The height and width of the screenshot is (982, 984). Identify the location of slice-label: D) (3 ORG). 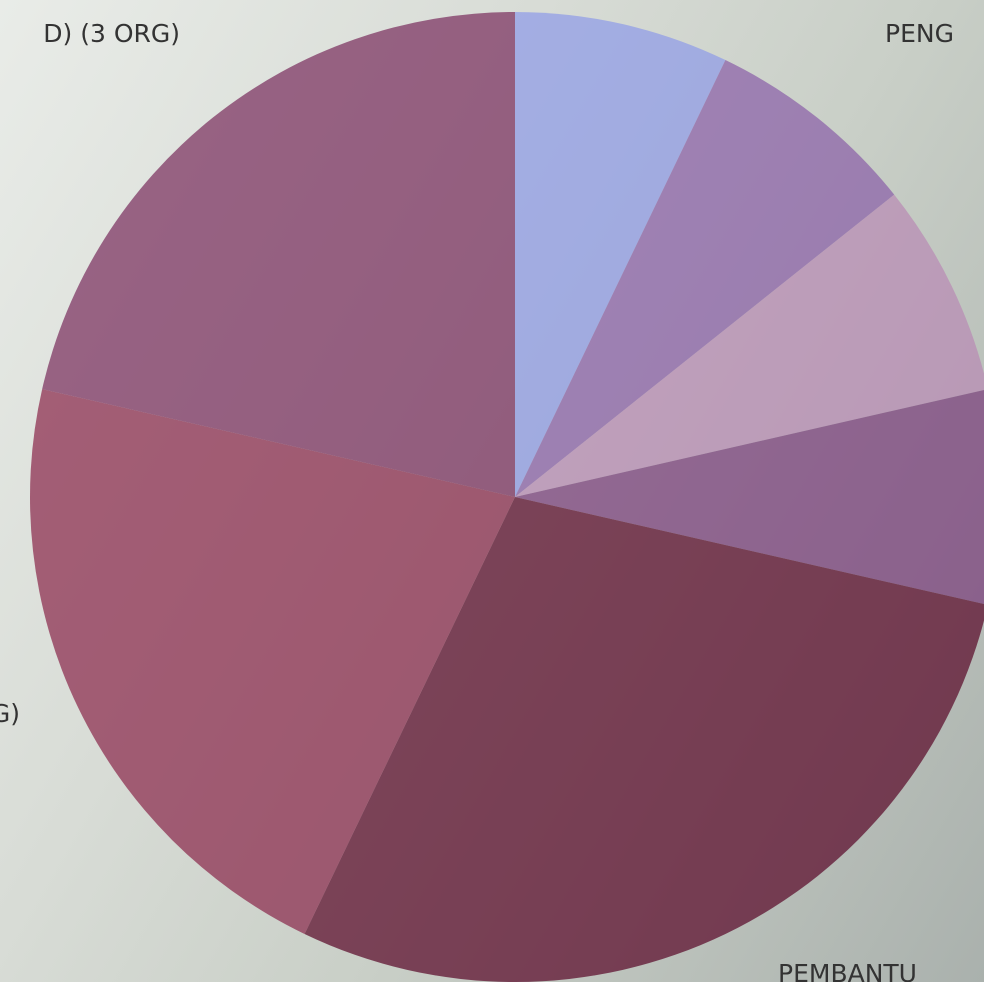
(111, 33).